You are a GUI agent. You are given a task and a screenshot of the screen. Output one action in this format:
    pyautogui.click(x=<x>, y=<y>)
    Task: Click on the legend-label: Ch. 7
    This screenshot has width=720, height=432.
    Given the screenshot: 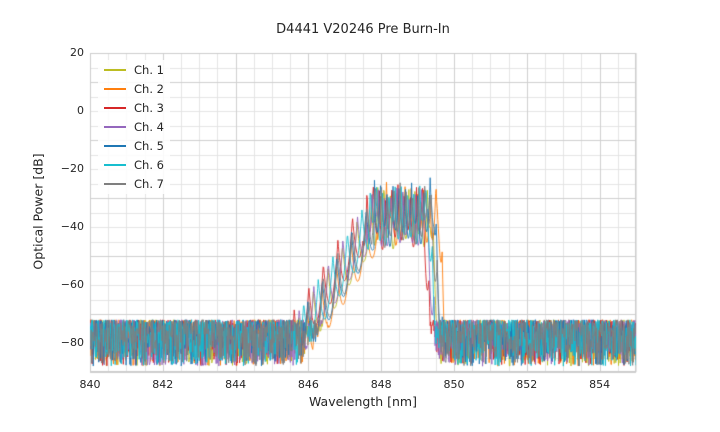 What is the action you would take?
    pyautogui.click(x=149, y=184)
    